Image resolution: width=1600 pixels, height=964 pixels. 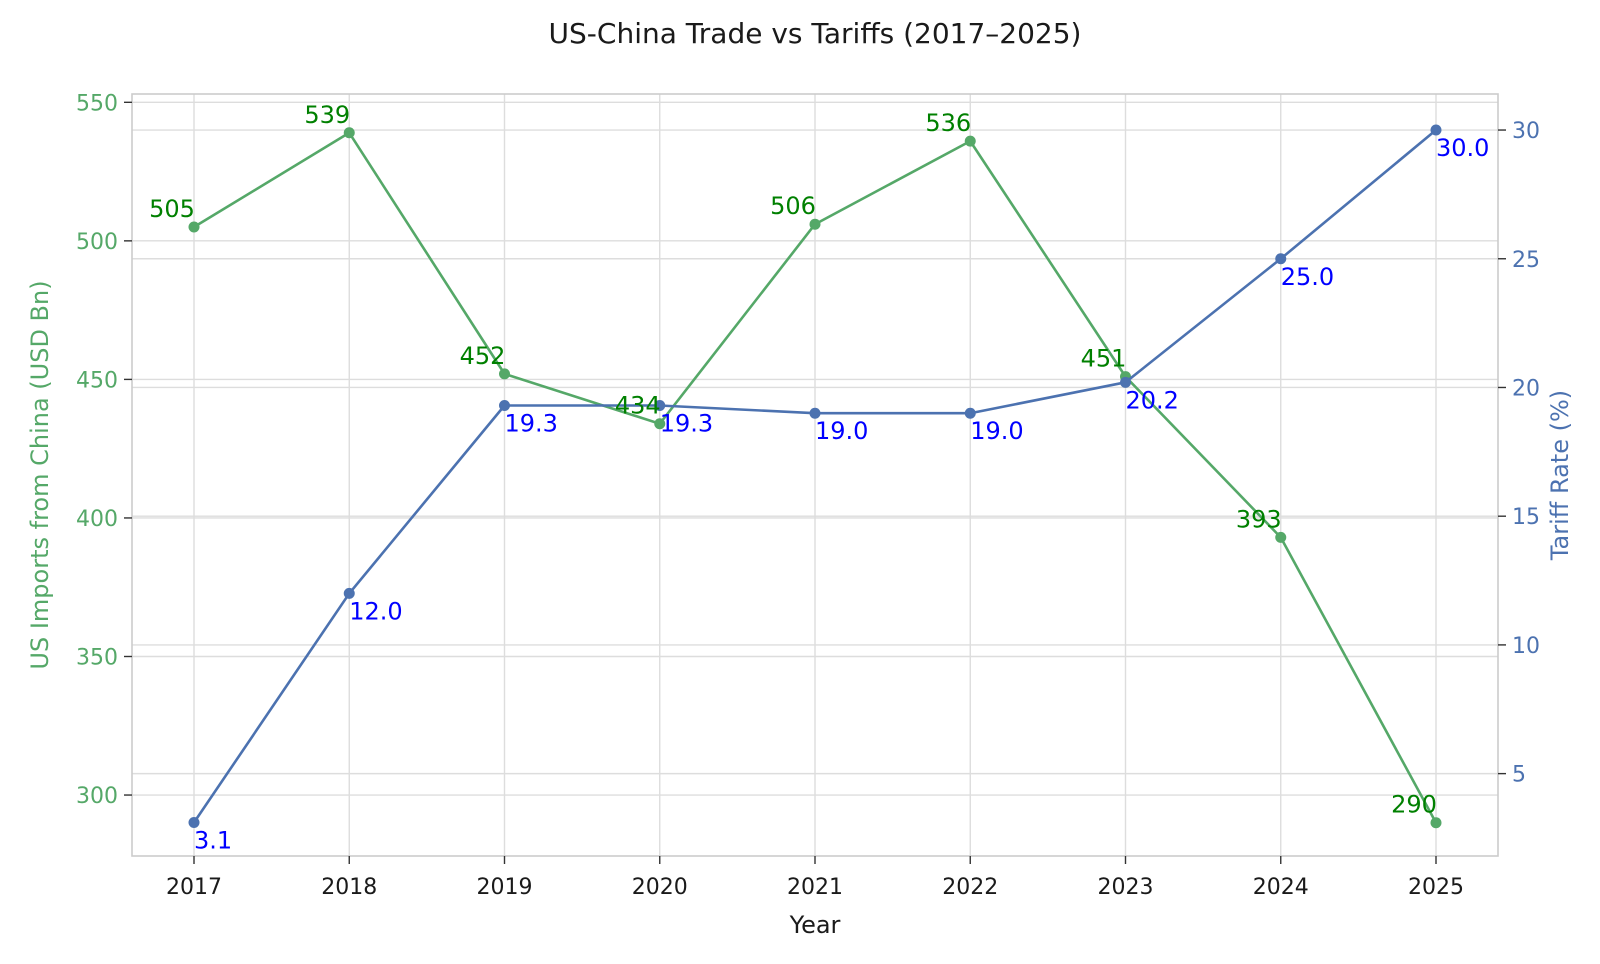 What do you see at coordinates (1526, 131) in the screenshot?
I see `y-right-tick-label: 30` at bounding box center [1526, 131].